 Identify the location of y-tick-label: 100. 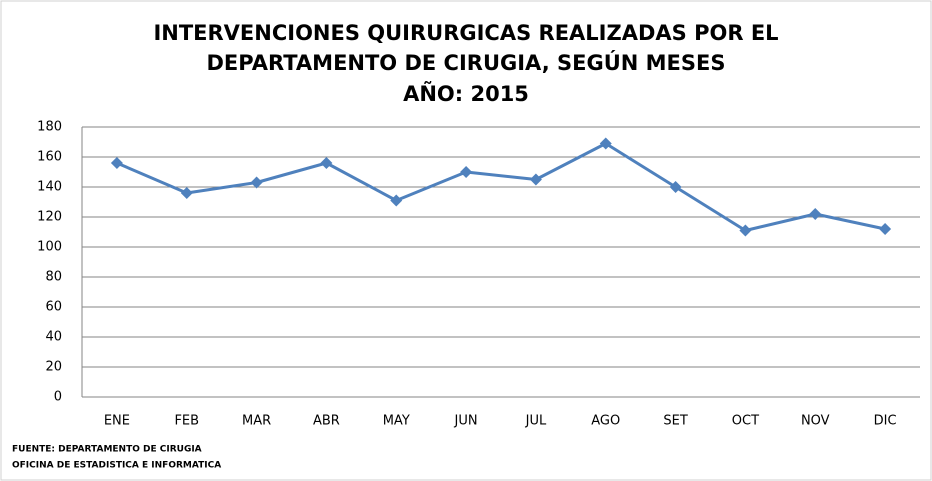
(49, 247).